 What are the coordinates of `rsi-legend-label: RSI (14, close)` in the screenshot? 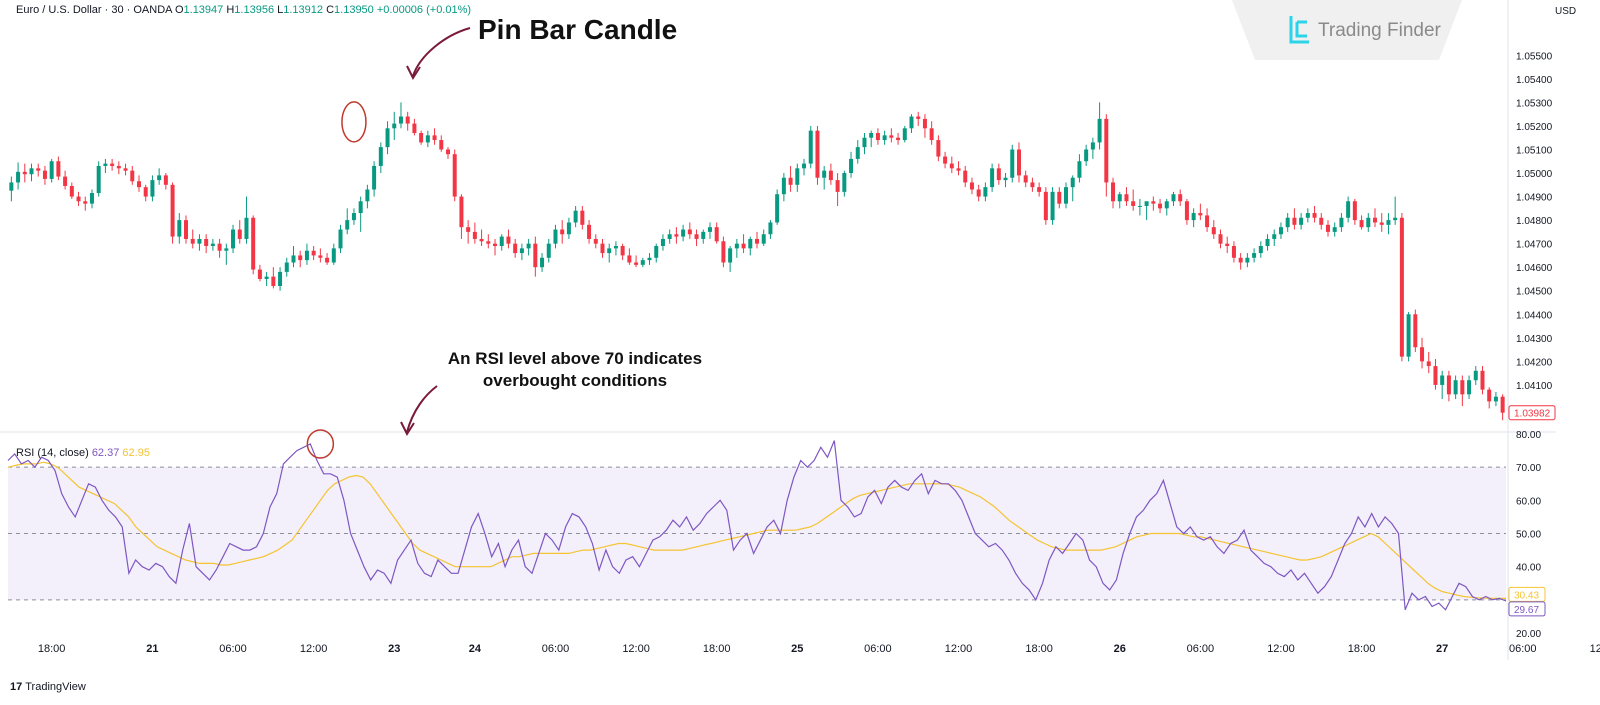 It's located at (52, 453).